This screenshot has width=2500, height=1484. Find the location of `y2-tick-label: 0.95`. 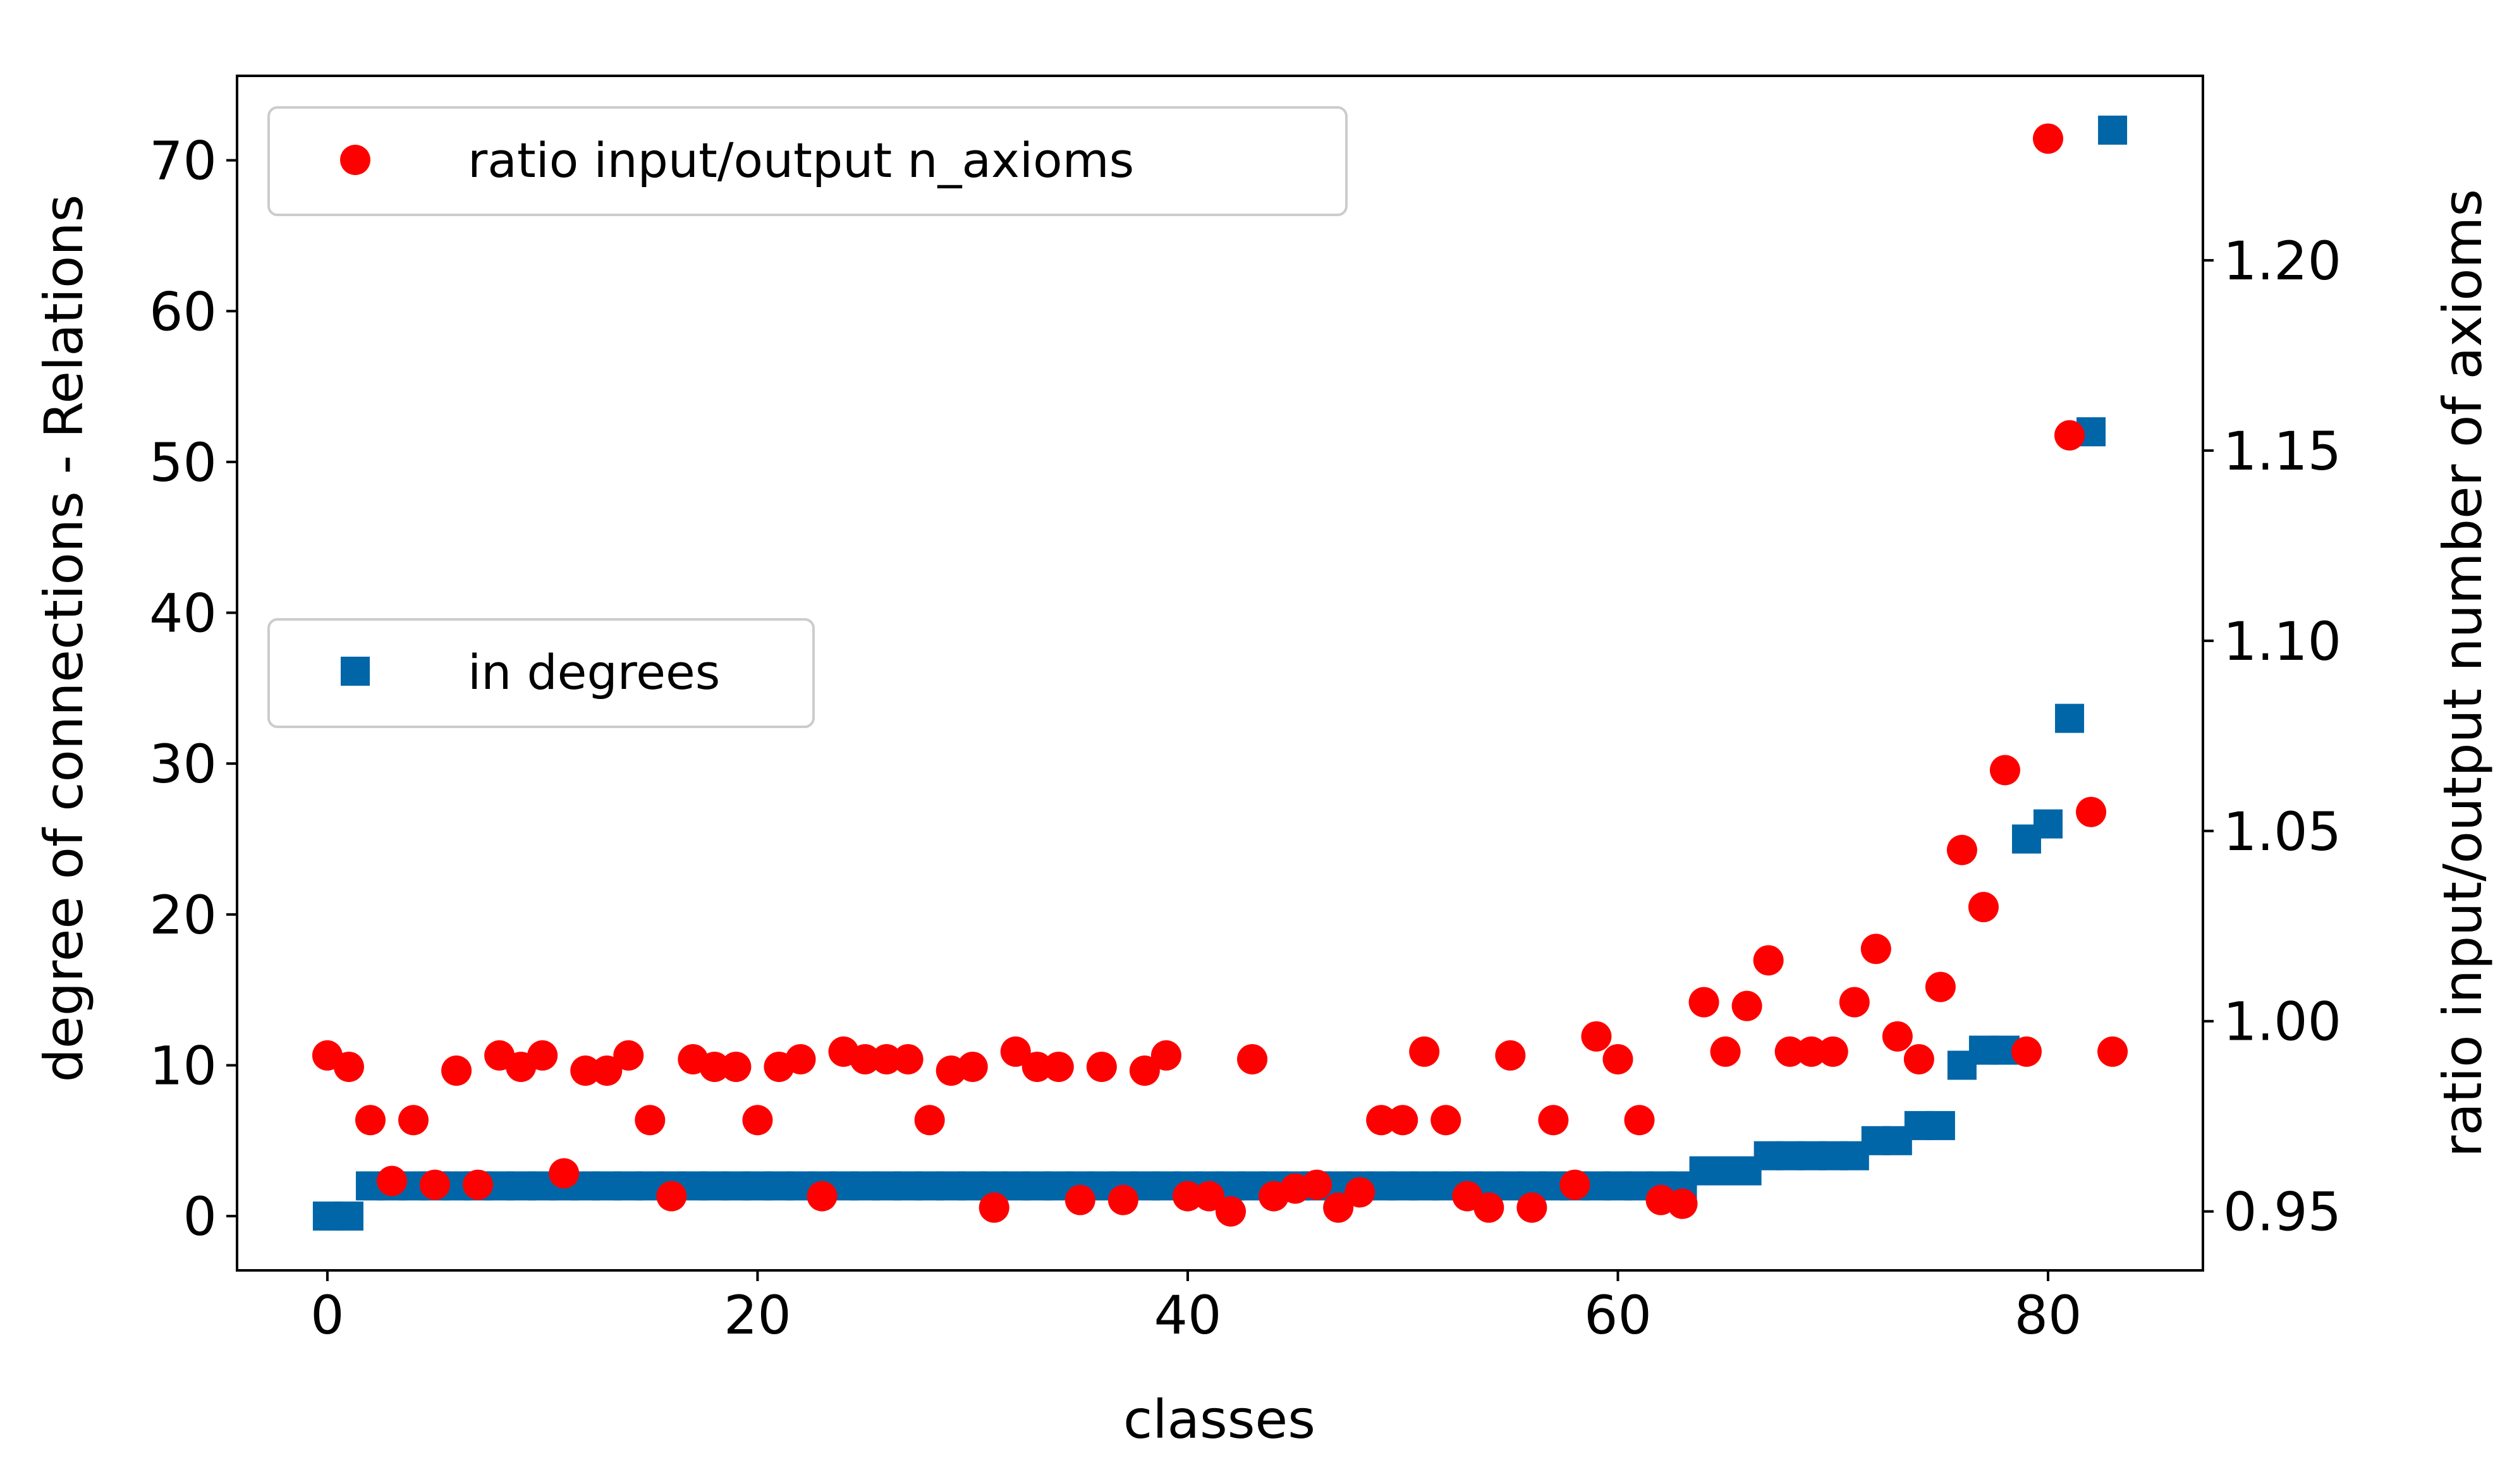

y2-tick-label: 0.95 is located at coordinates (2282, 1212).